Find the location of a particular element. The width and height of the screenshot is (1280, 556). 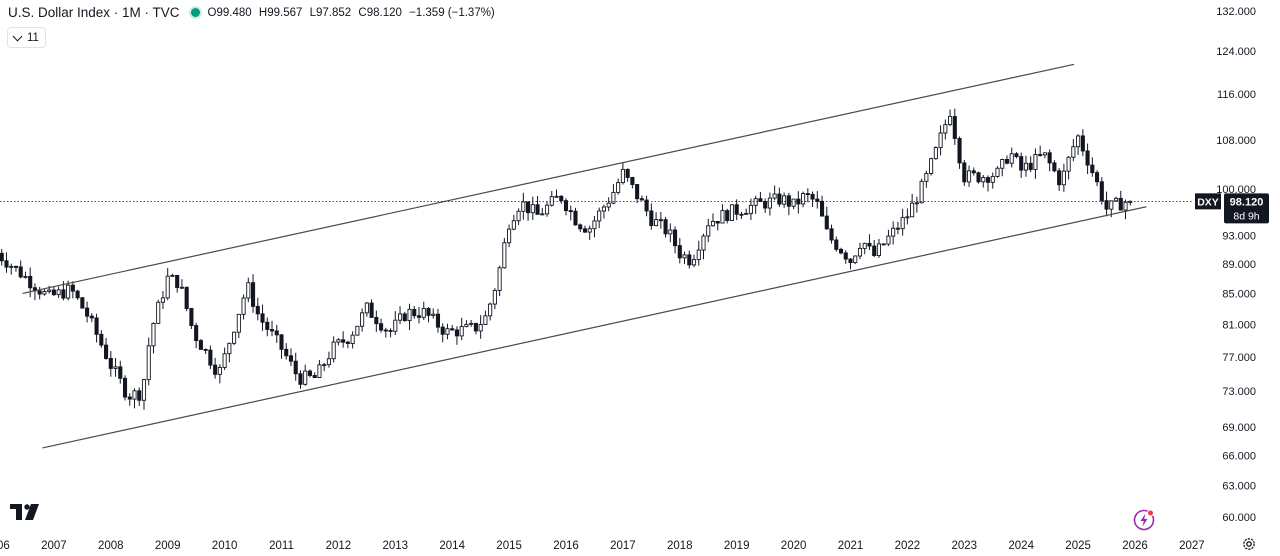

low-value: 97.852 is located at coordinates (334, 12).